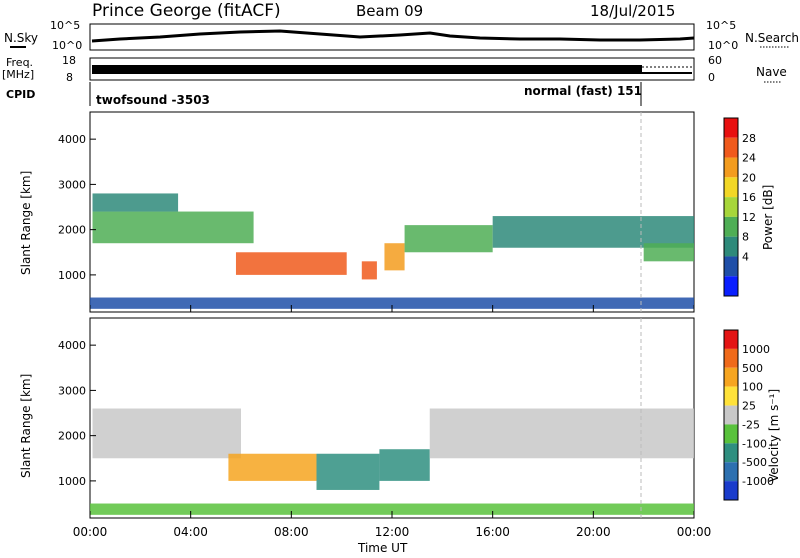 This screenshot has width=800, height=558. Describe the element at coordinates (69, 60) in the screenshot. I see `freq-tick-top: 18` at that location.